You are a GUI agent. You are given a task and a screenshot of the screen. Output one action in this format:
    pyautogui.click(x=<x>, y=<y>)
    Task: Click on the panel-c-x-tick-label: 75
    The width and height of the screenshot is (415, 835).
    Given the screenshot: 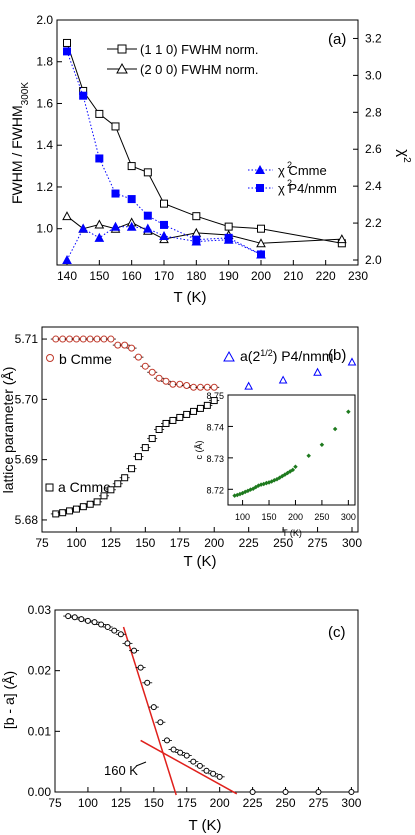 What is the action you would take?
    pyautogui.click(x=55, y=803)
    